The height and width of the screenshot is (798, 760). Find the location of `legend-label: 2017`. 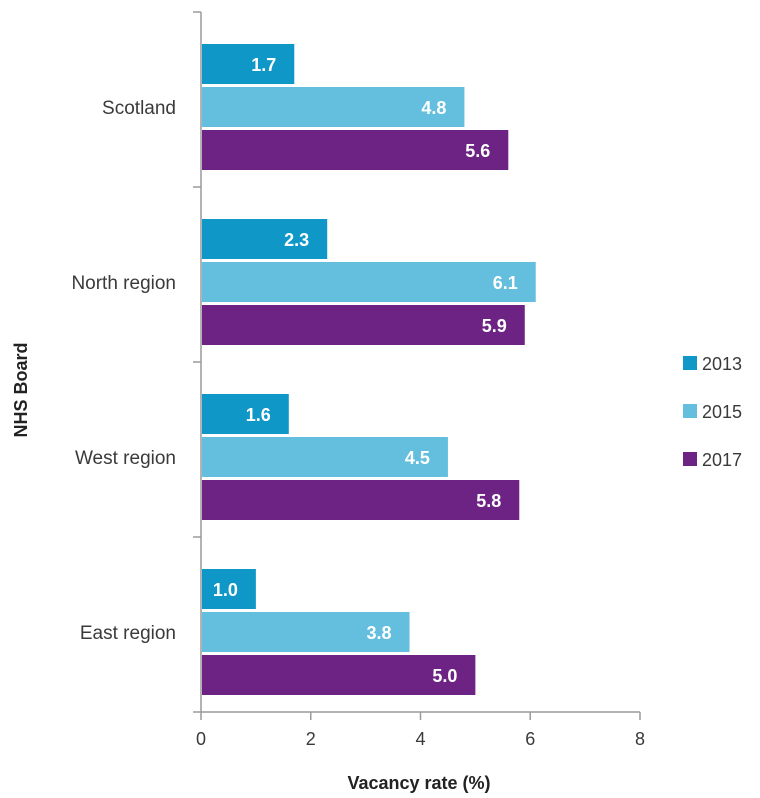

legend-label: 2017 is located at coordinates (722, 460).